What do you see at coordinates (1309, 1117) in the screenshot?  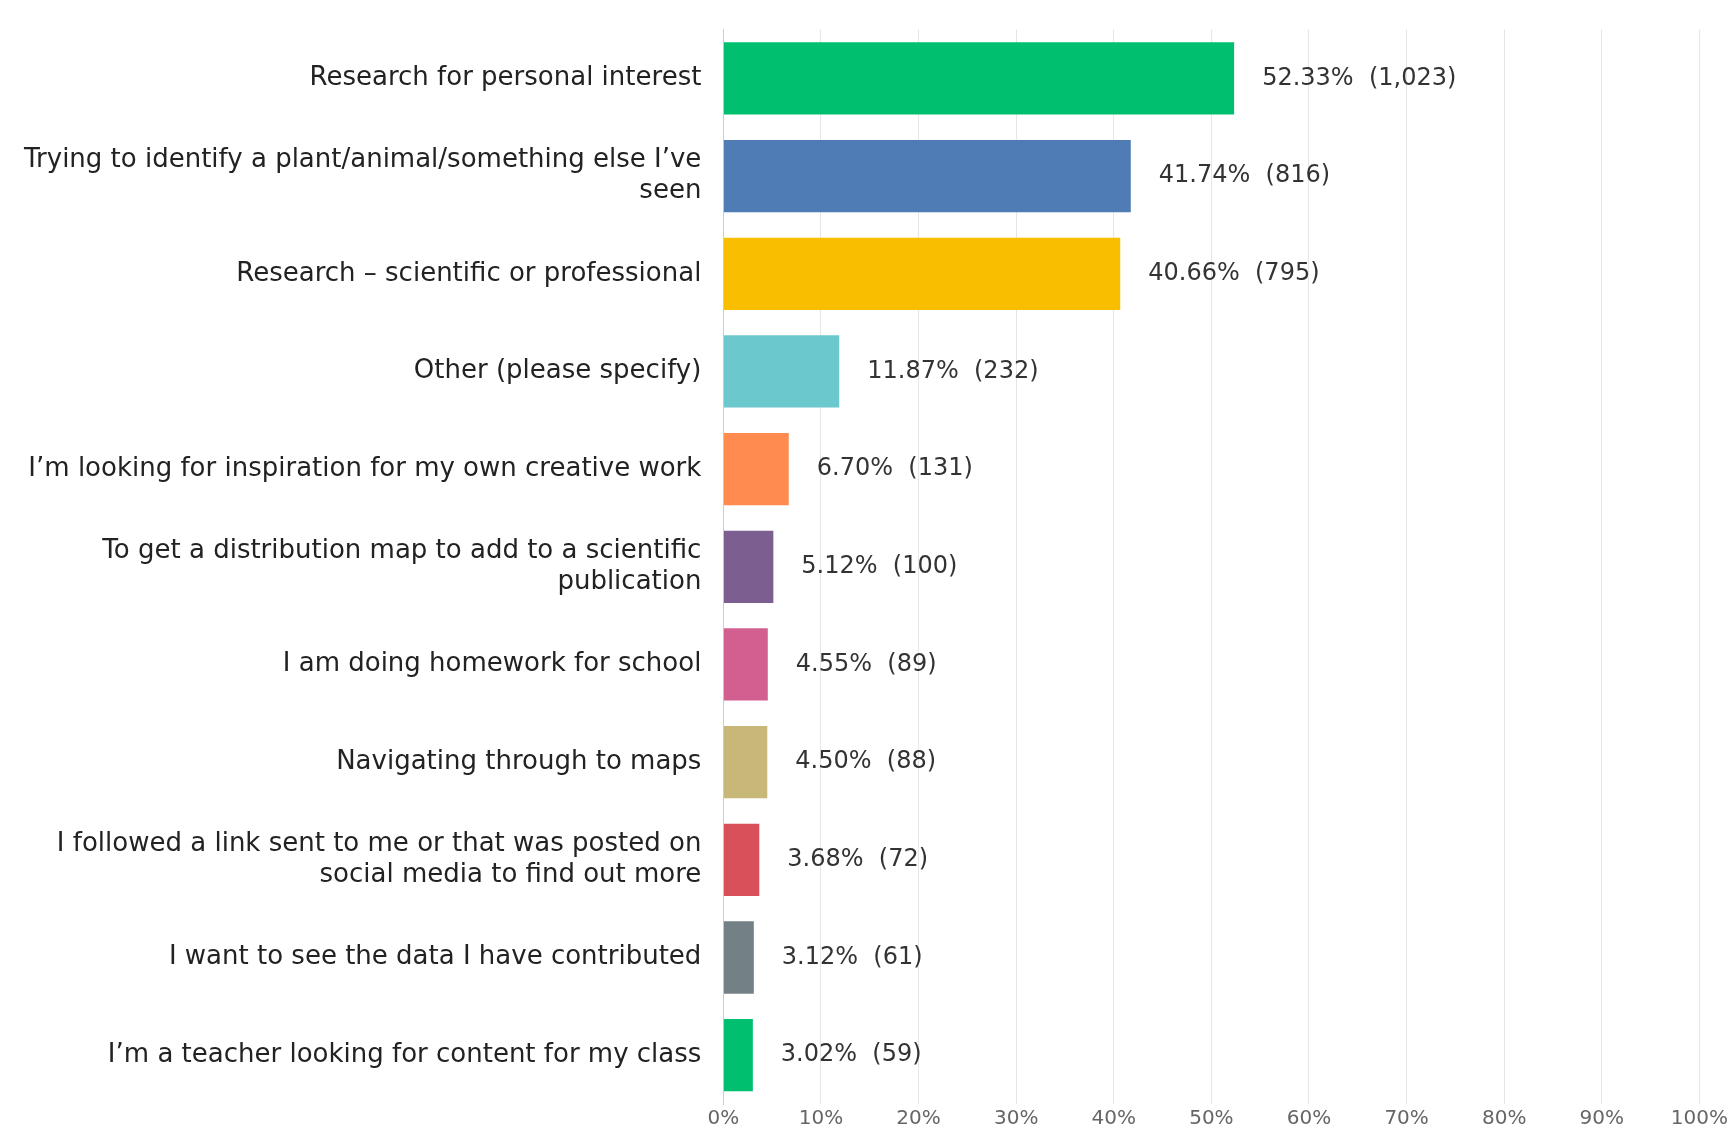 I see `x-tick-label: 60%` at bounding box center [1309, 1117].